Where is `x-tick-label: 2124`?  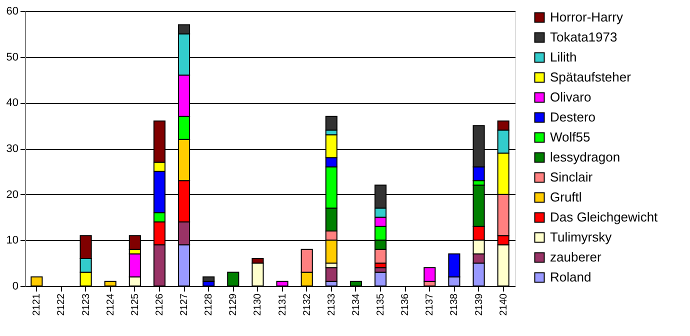 x-tick-label: 2124 is located at coordinates (110, 304).